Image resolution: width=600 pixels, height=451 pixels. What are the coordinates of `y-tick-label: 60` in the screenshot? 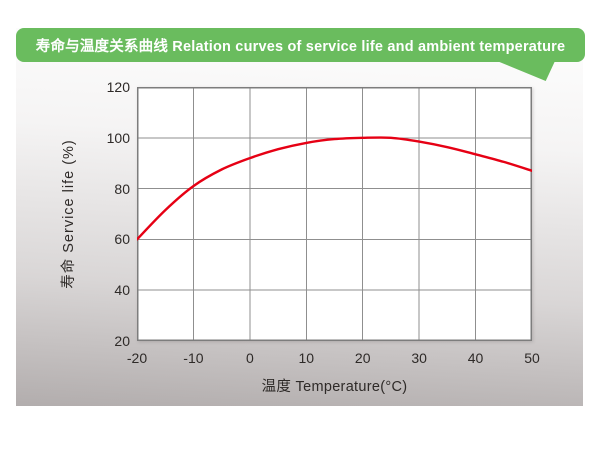 It's located at (122, 239).